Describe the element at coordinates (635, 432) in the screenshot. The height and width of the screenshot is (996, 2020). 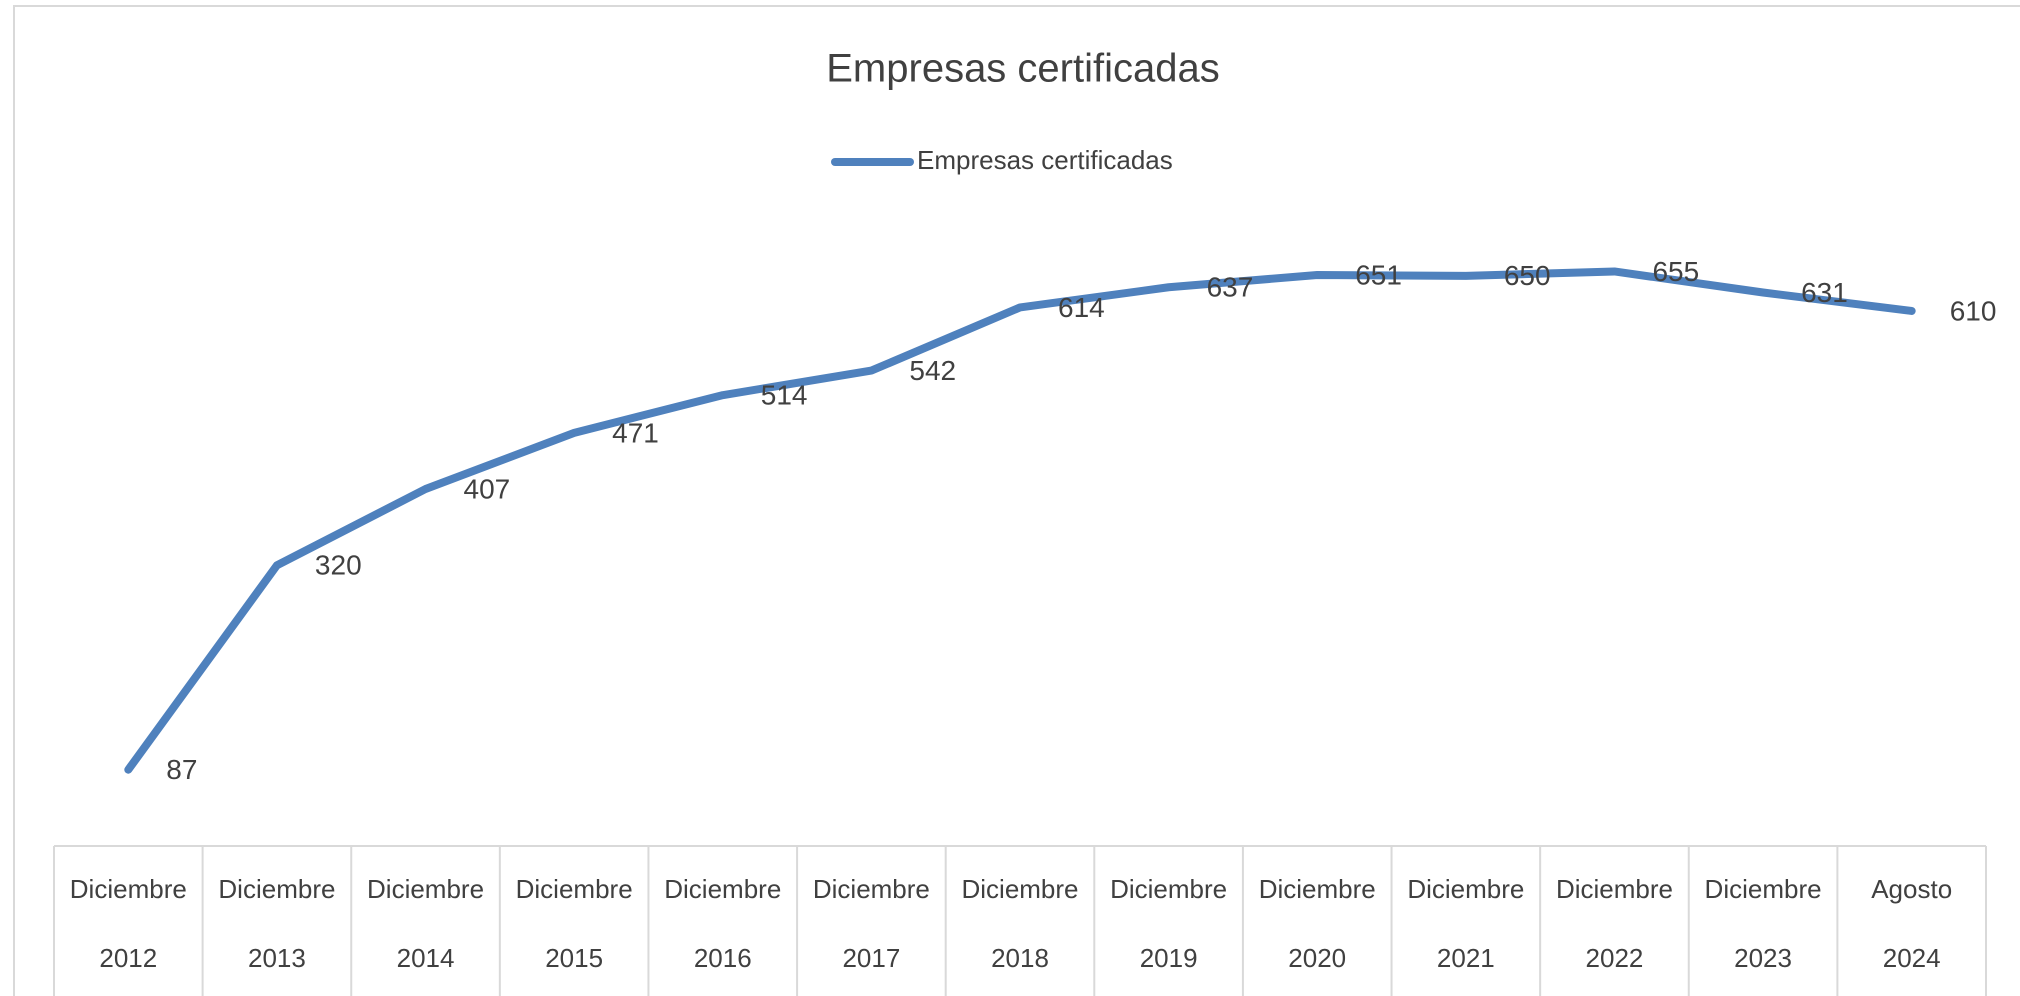
I see `data-label: 471` at that location.